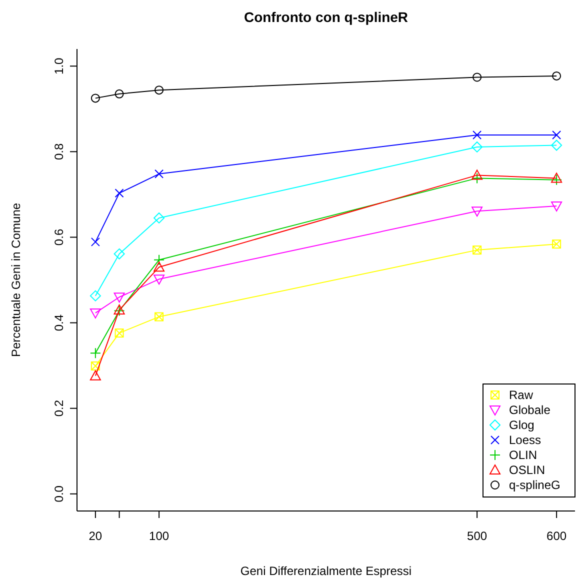 The height and width of the screenshot is (585, 583). What do you see at coordinates (527, 470) in the screenshot?
I see `legend-label: OSLIN` at bounding box center [527, 470].